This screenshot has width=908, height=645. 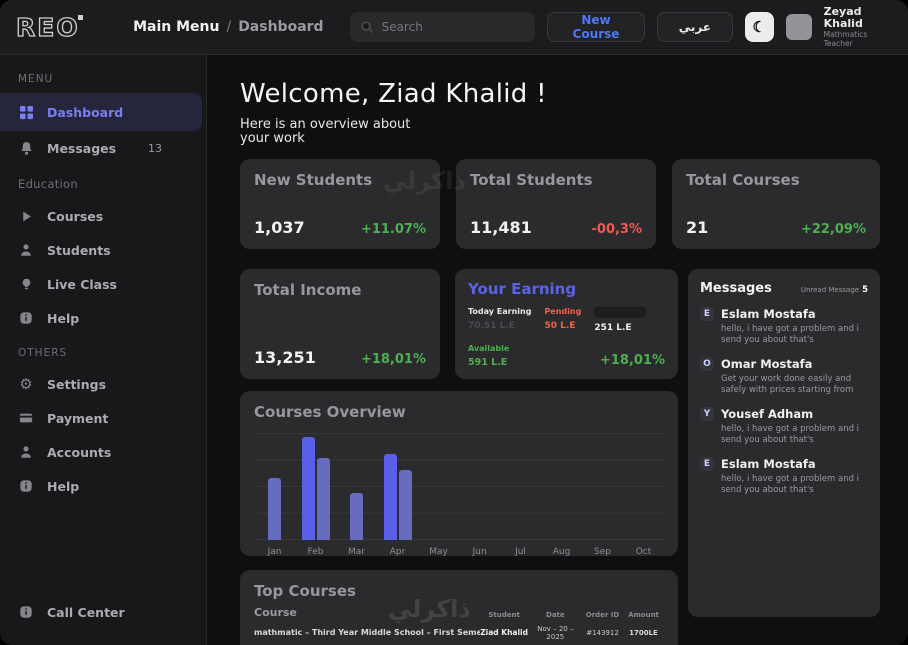 I want to click on student-cell: Ziad Khalid, so click(x=504, y=633).